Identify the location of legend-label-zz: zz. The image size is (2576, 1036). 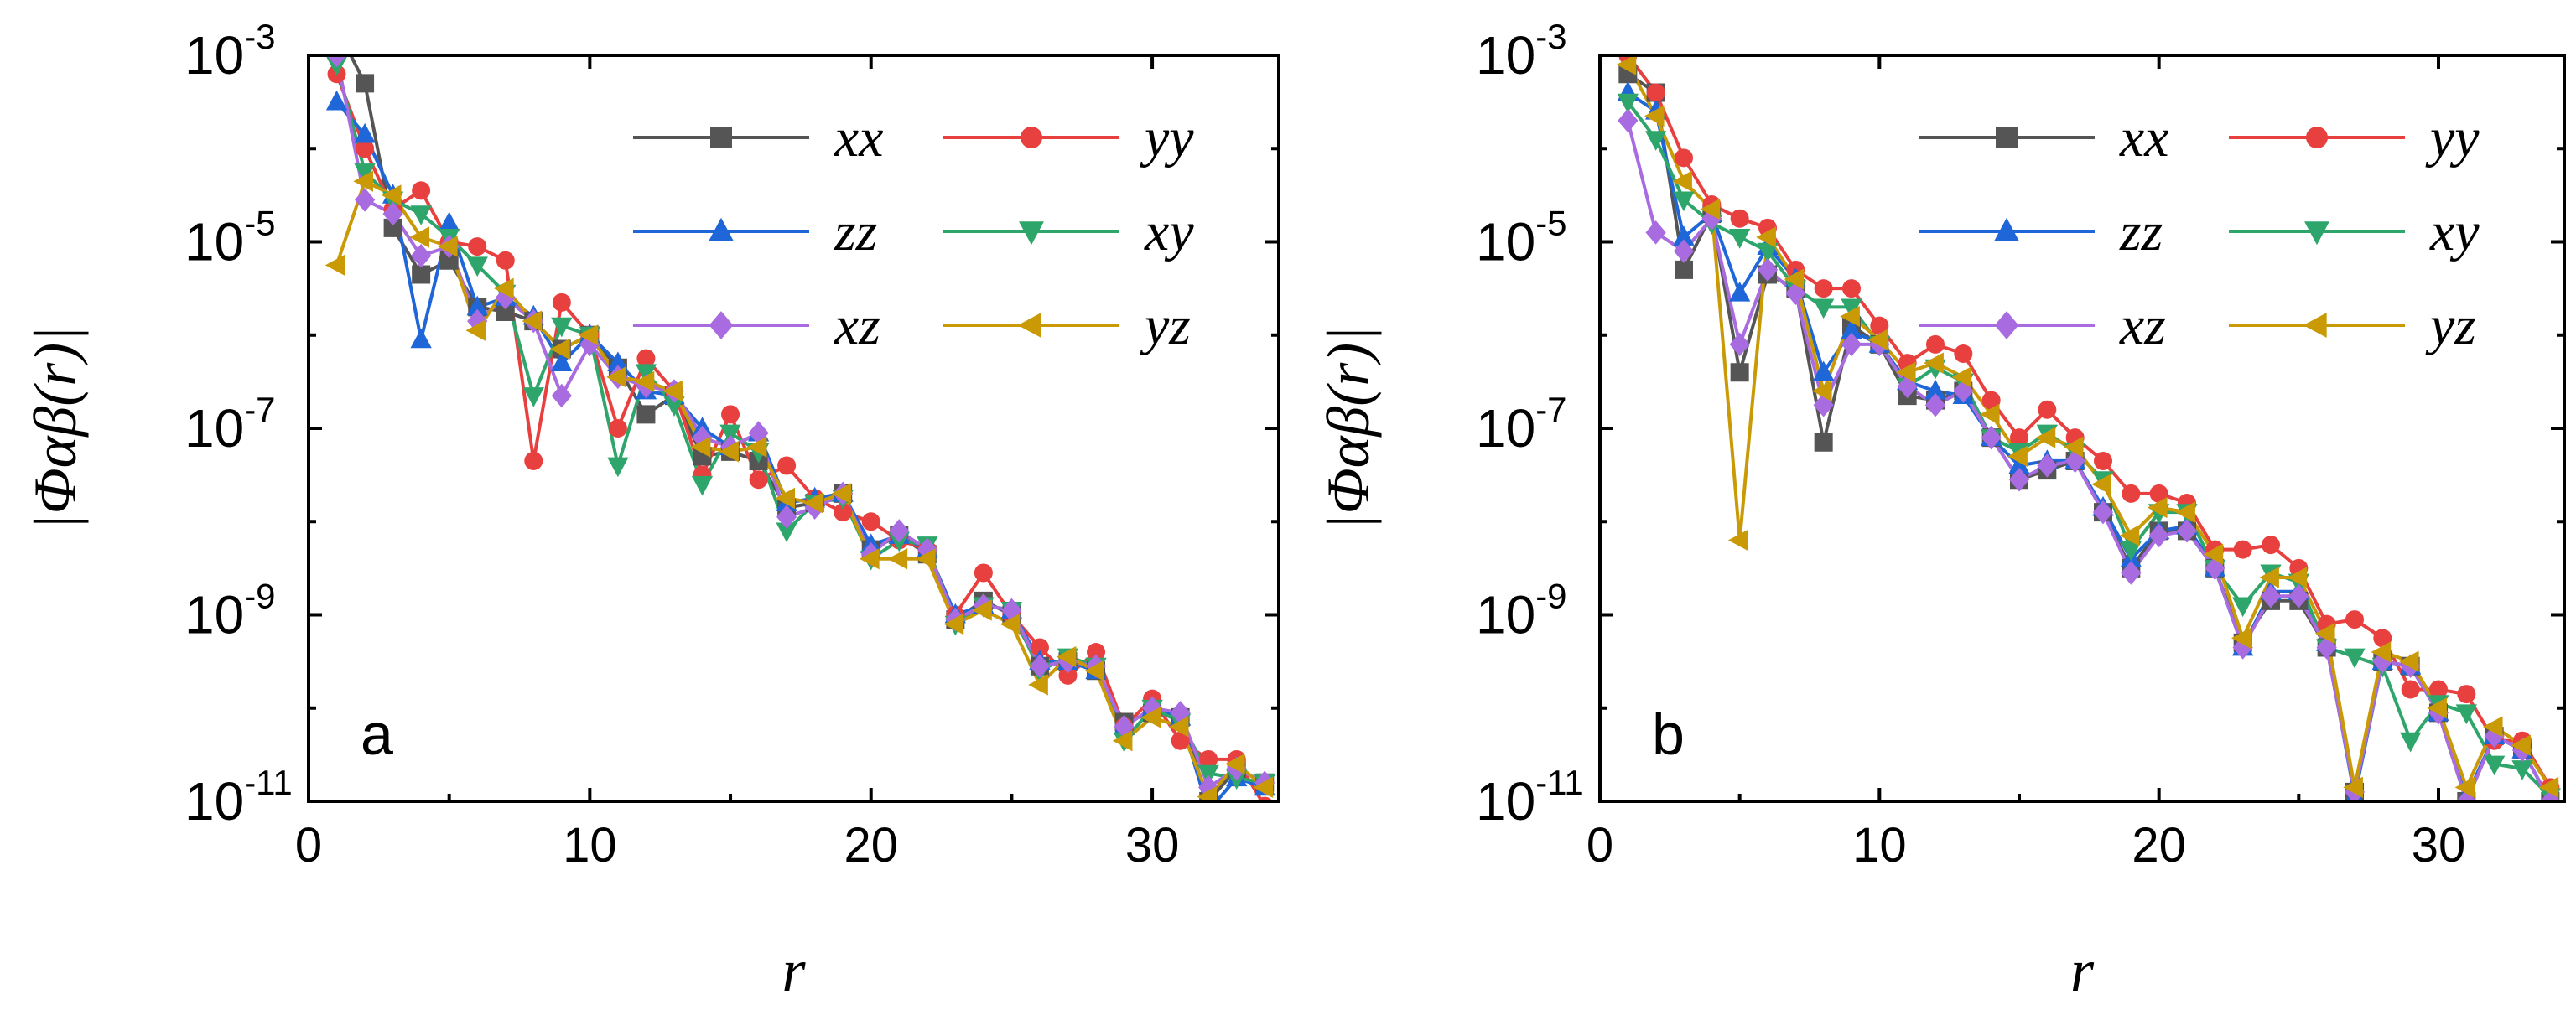
(855, 231).